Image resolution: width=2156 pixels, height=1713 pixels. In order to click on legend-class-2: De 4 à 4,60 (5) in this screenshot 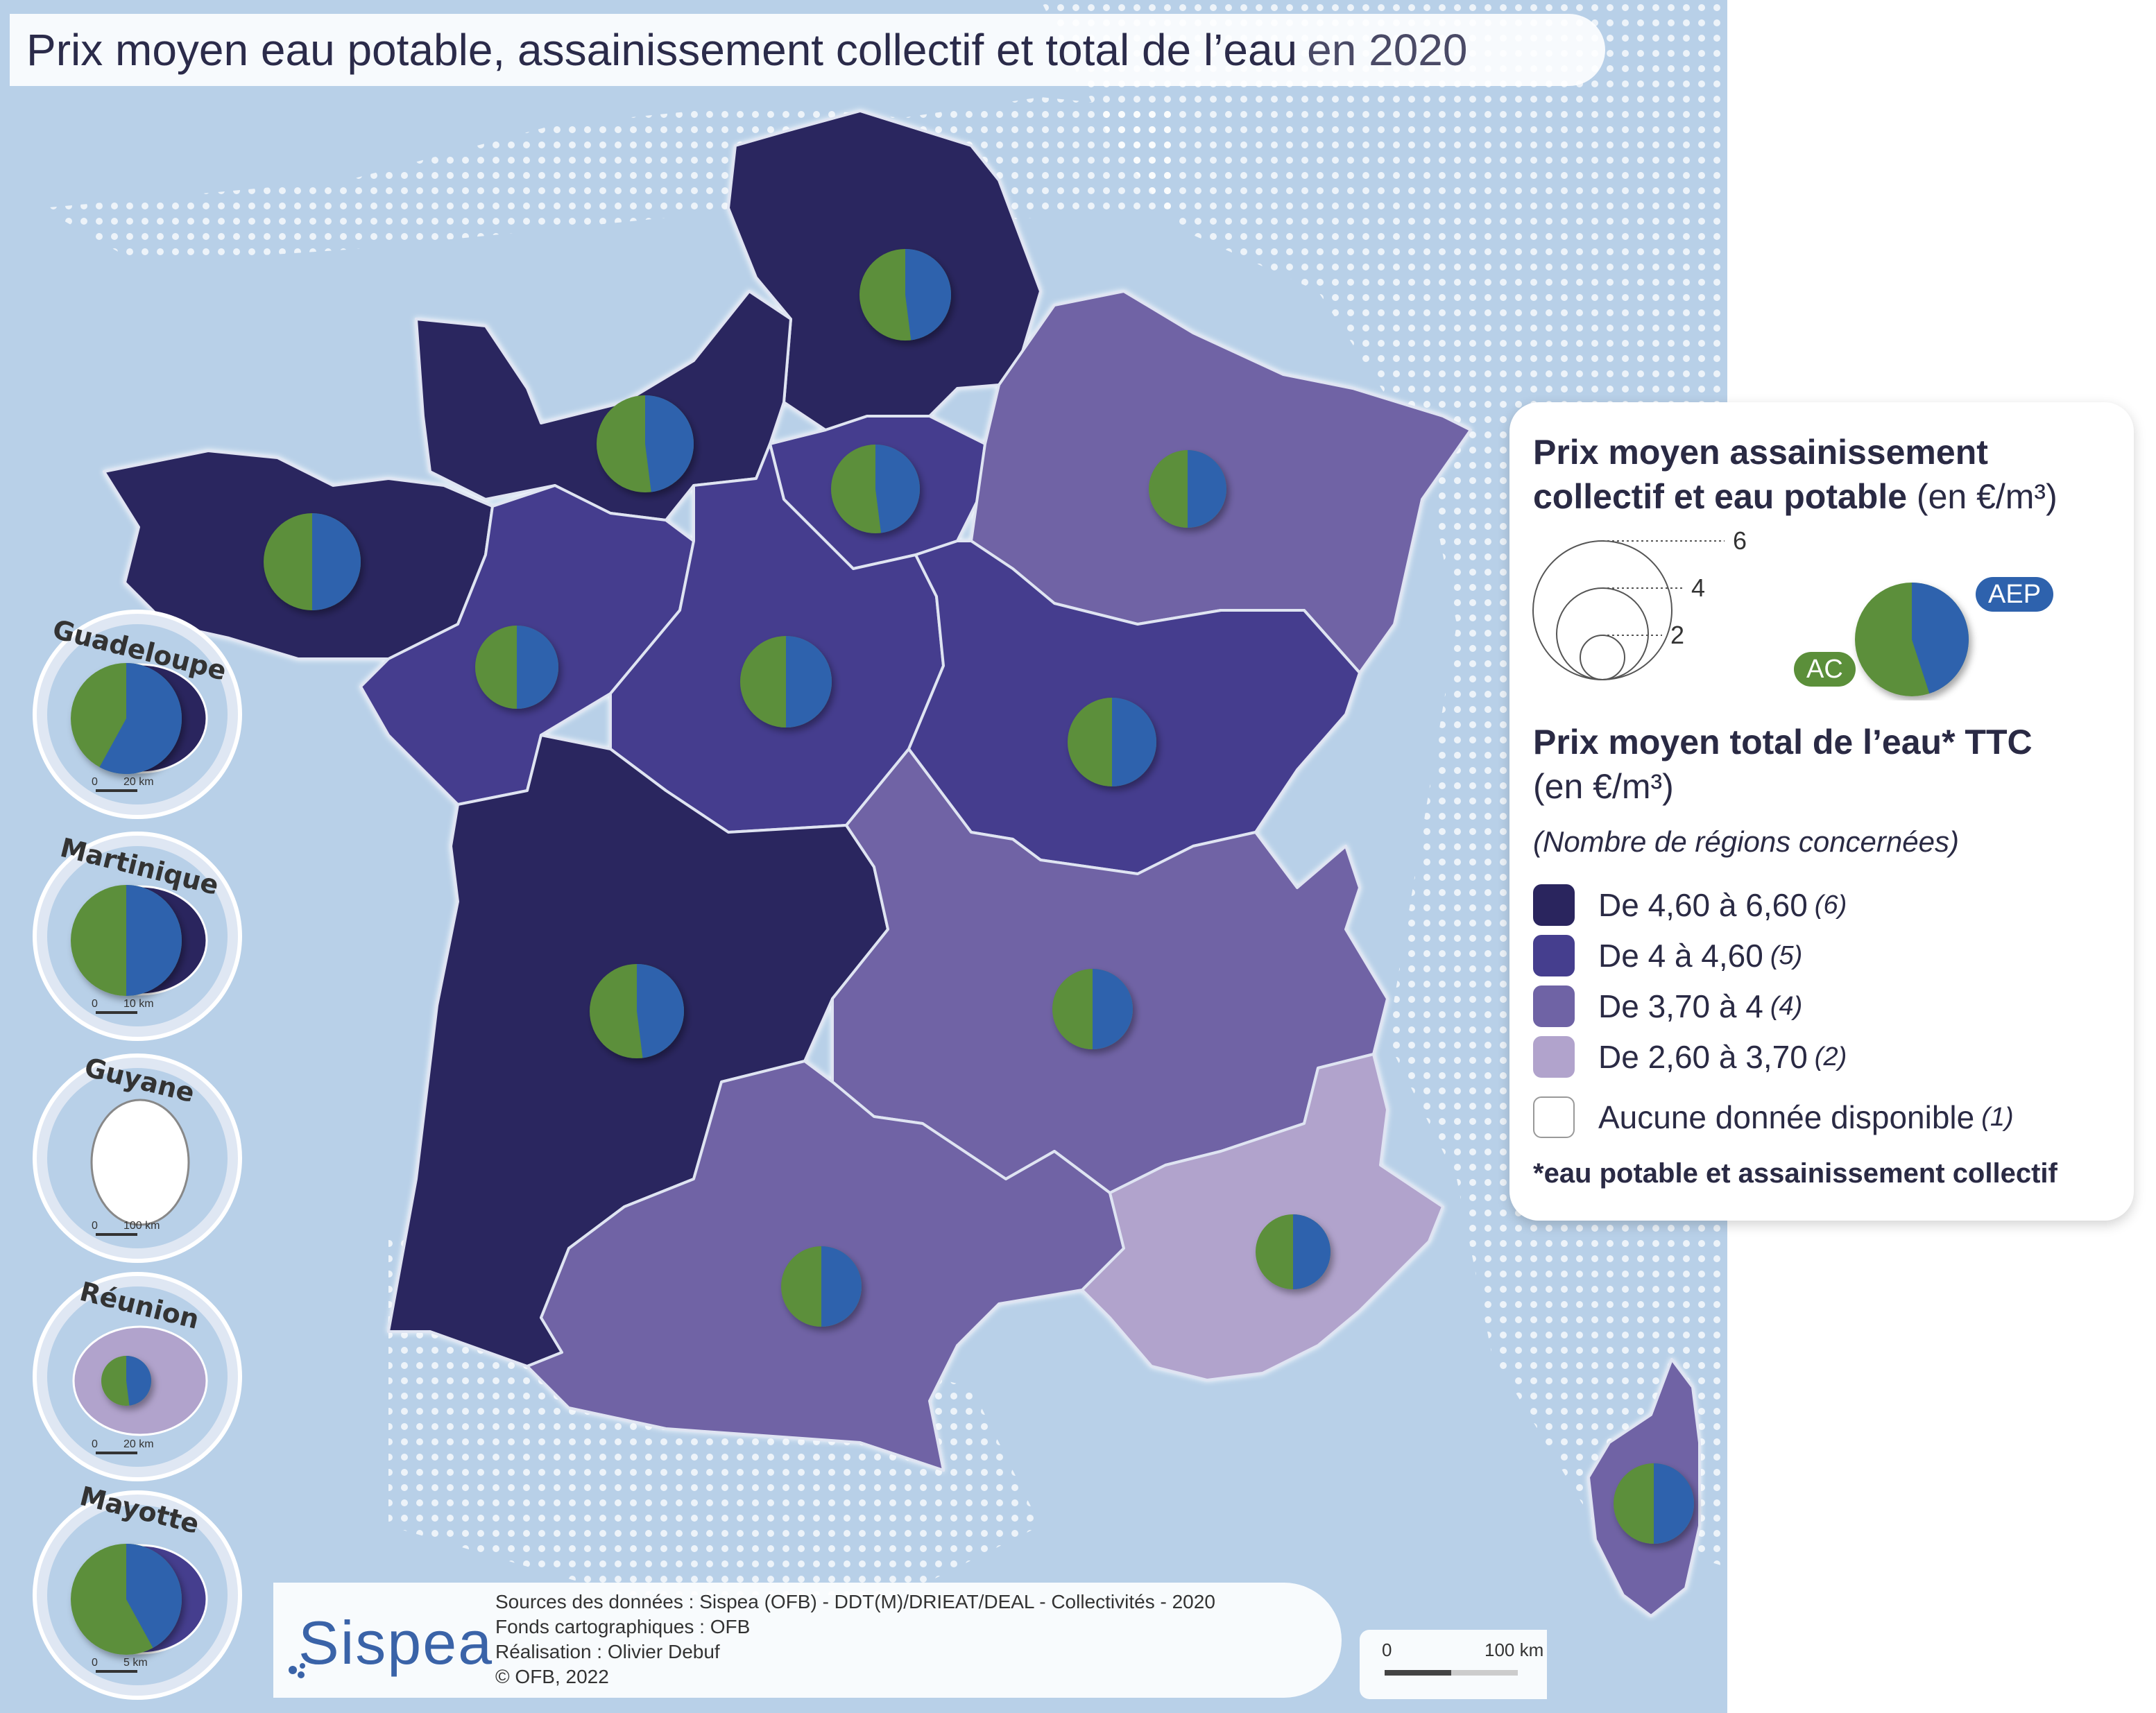, I will do `click(1667, 955)`.